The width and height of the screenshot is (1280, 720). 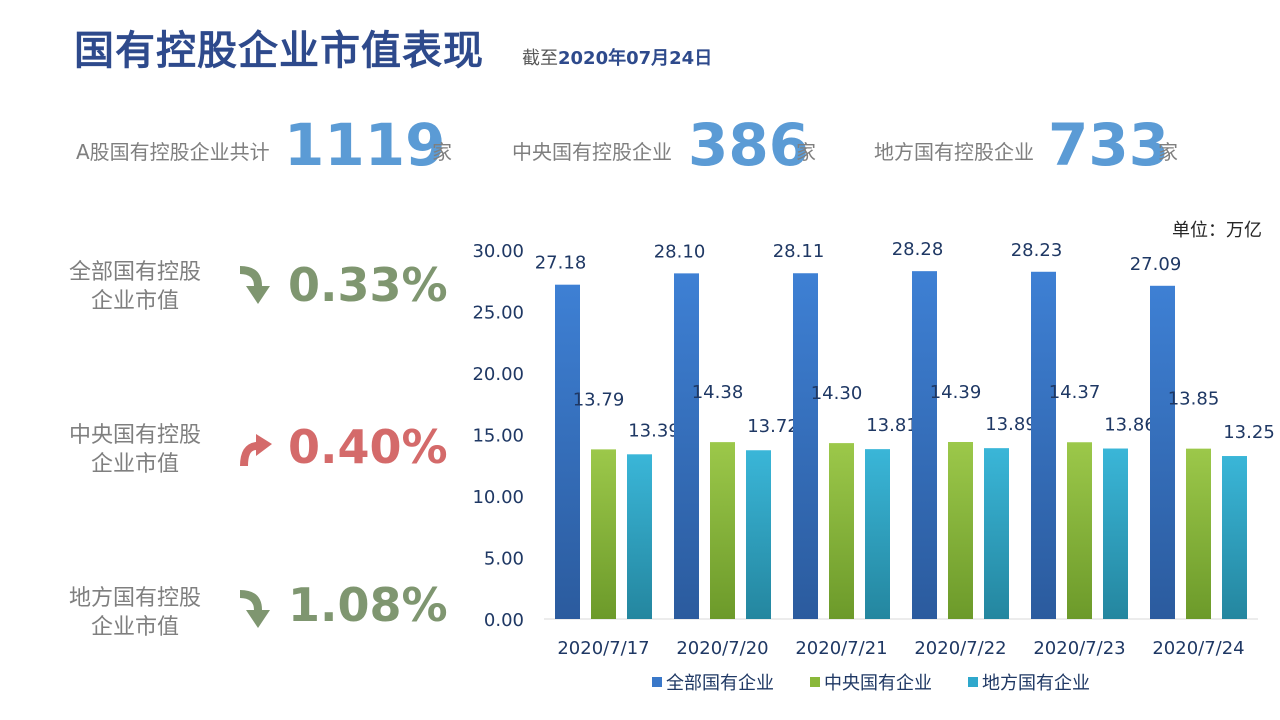 What do you see at coordinates (368, 285) in the screenshot?
I see `metric-all-change: 0.33%` at bounding box center [368, 285].